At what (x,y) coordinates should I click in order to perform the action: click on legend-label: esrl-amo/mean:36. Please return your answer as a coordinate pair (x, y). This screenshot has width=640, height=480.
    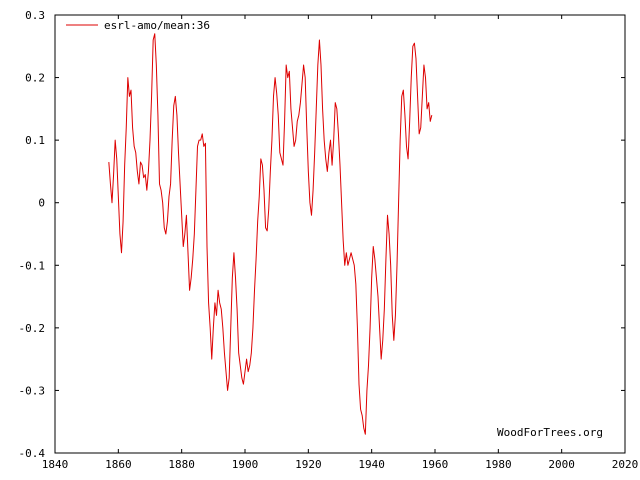
    Looking at the image, I should click on (157, 25).